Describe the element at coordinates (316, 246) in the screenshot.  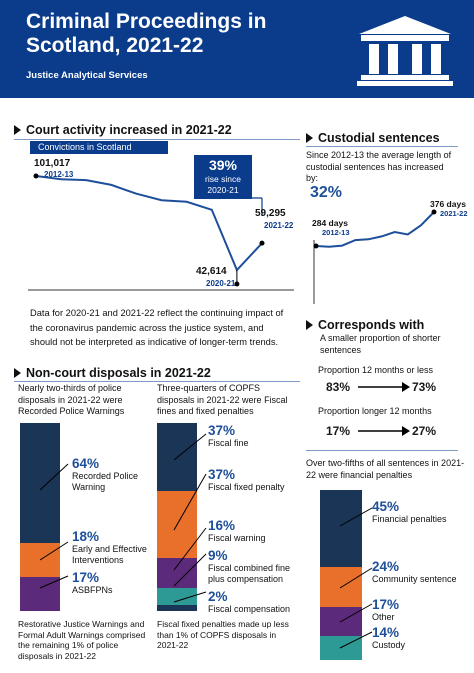
I see `cust-start-point` at that location.